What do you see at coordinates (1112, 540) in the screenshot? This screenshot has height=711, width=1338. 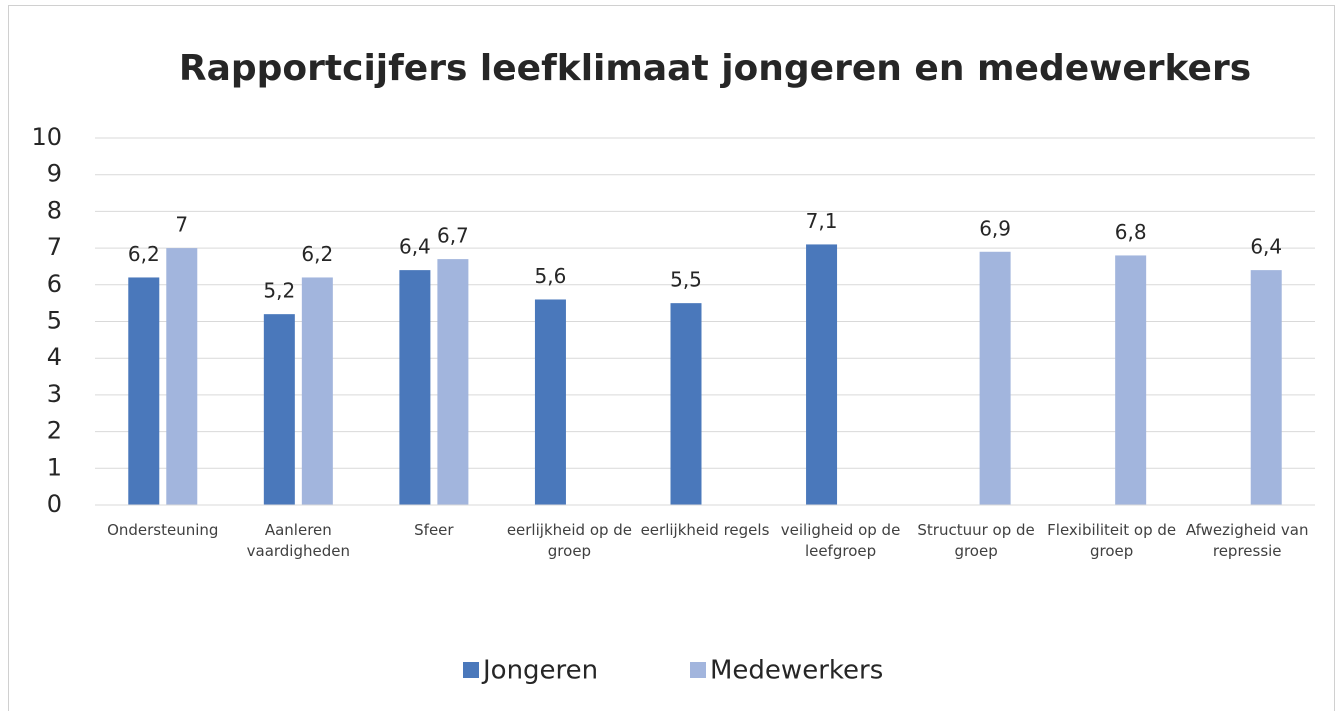 I see `x-tick-label: Flexibiliteit op de groep` at bounding box center [1112, 540].